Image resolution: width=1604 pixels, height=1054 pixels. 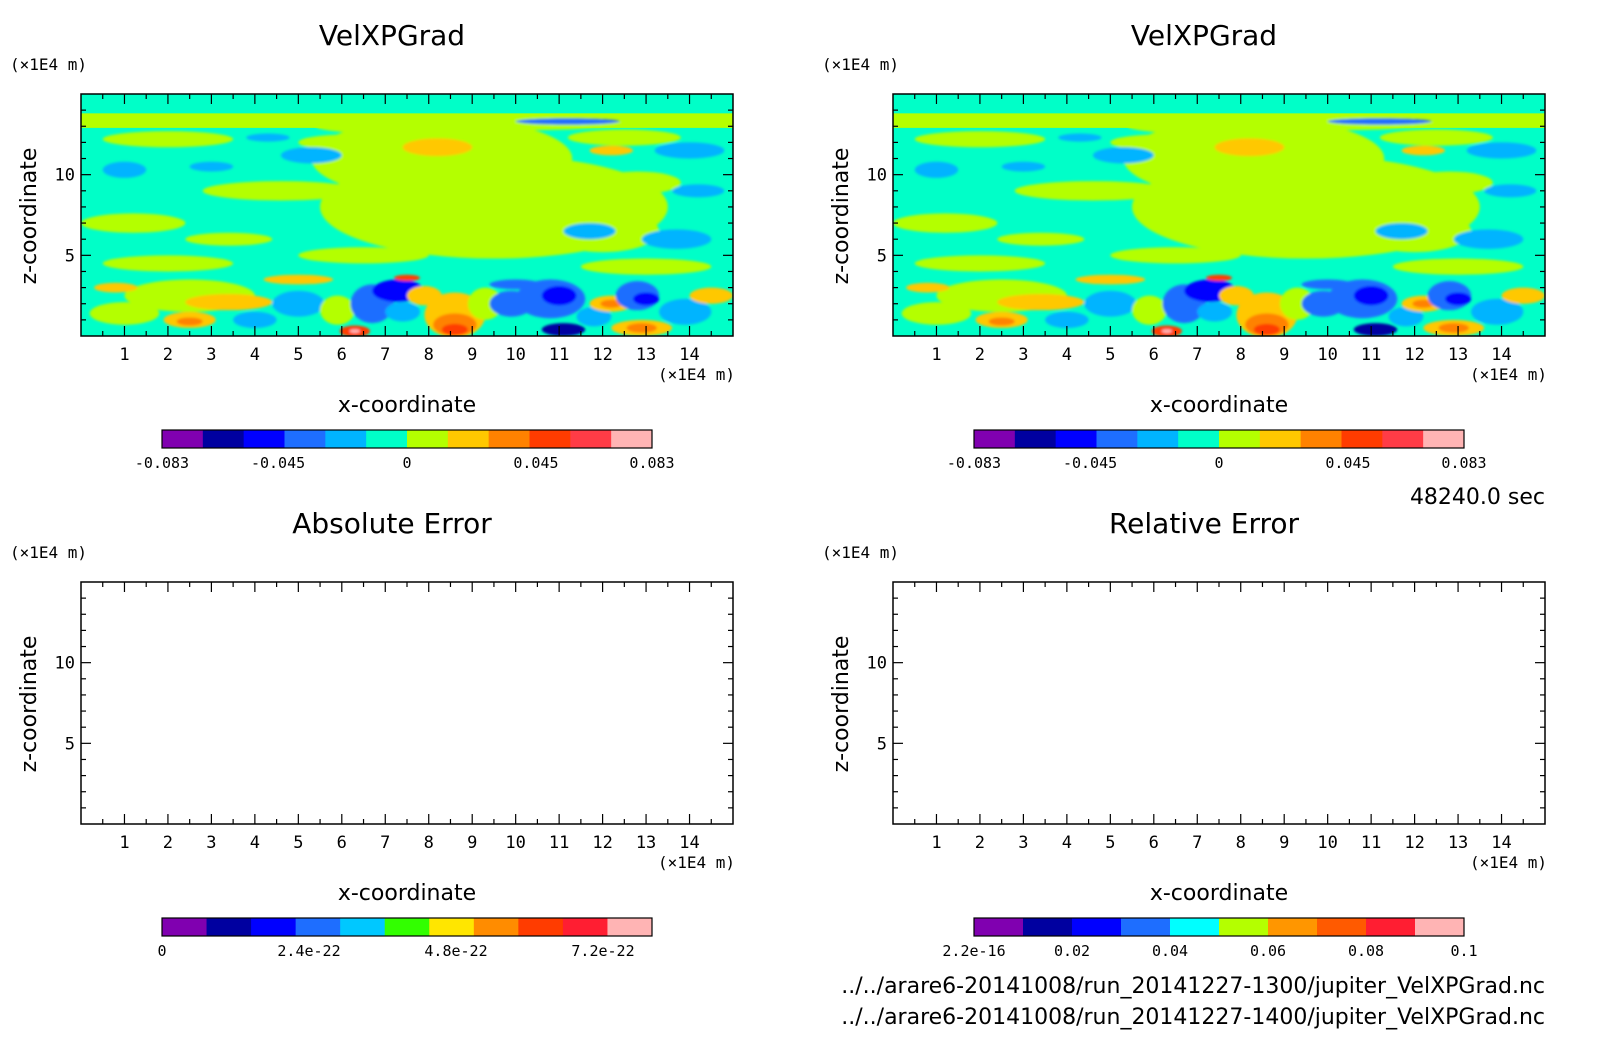 I want to click on colorbar: 0 2.4e-22 4.8e-22 7.2e-22, so click(x=405, y=938).